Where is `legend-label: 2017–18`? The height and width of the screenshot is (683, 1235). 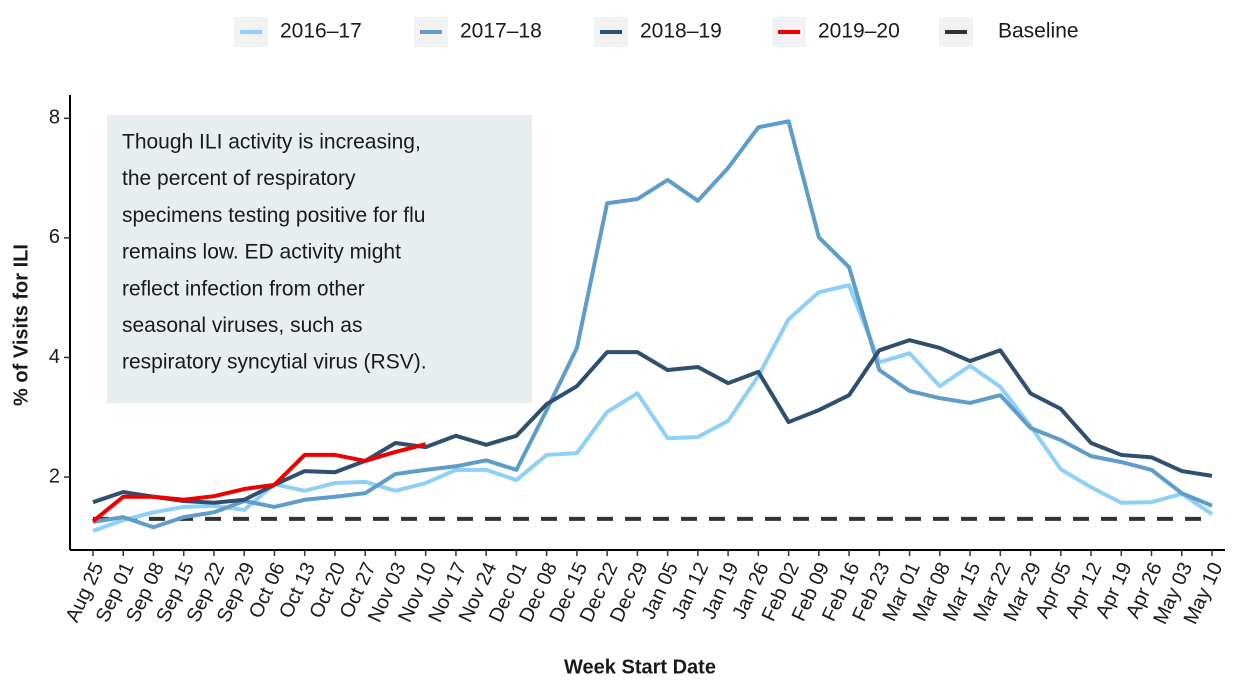 legend-label: 2017–18 is located at coordinates (501, 31).